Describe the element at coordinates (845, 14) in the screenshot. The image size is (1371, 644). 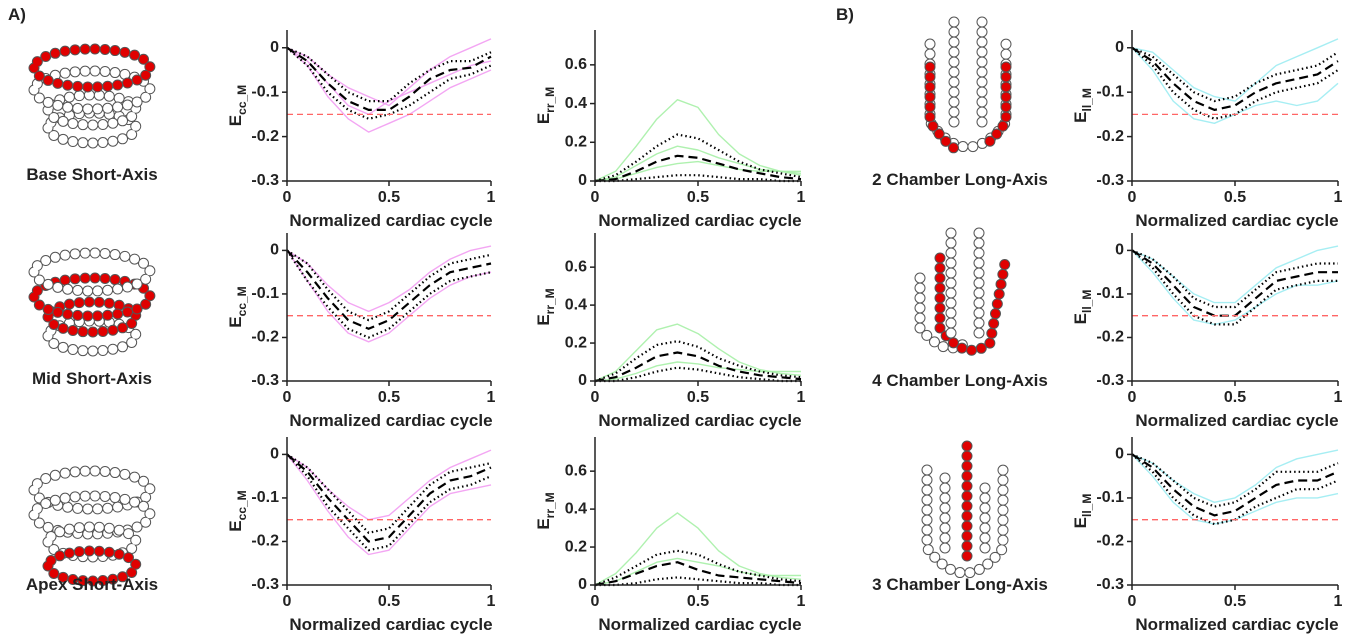
I see `section-label: B)` at that location.